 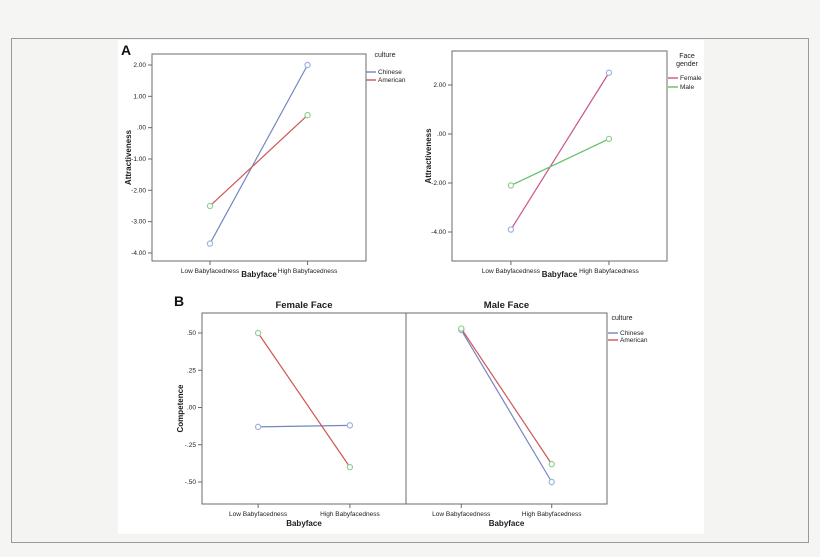 What do you see at coordinates (560, 162) in the screenshot?
I see `series-line-male` at bounding box center [560, 162].